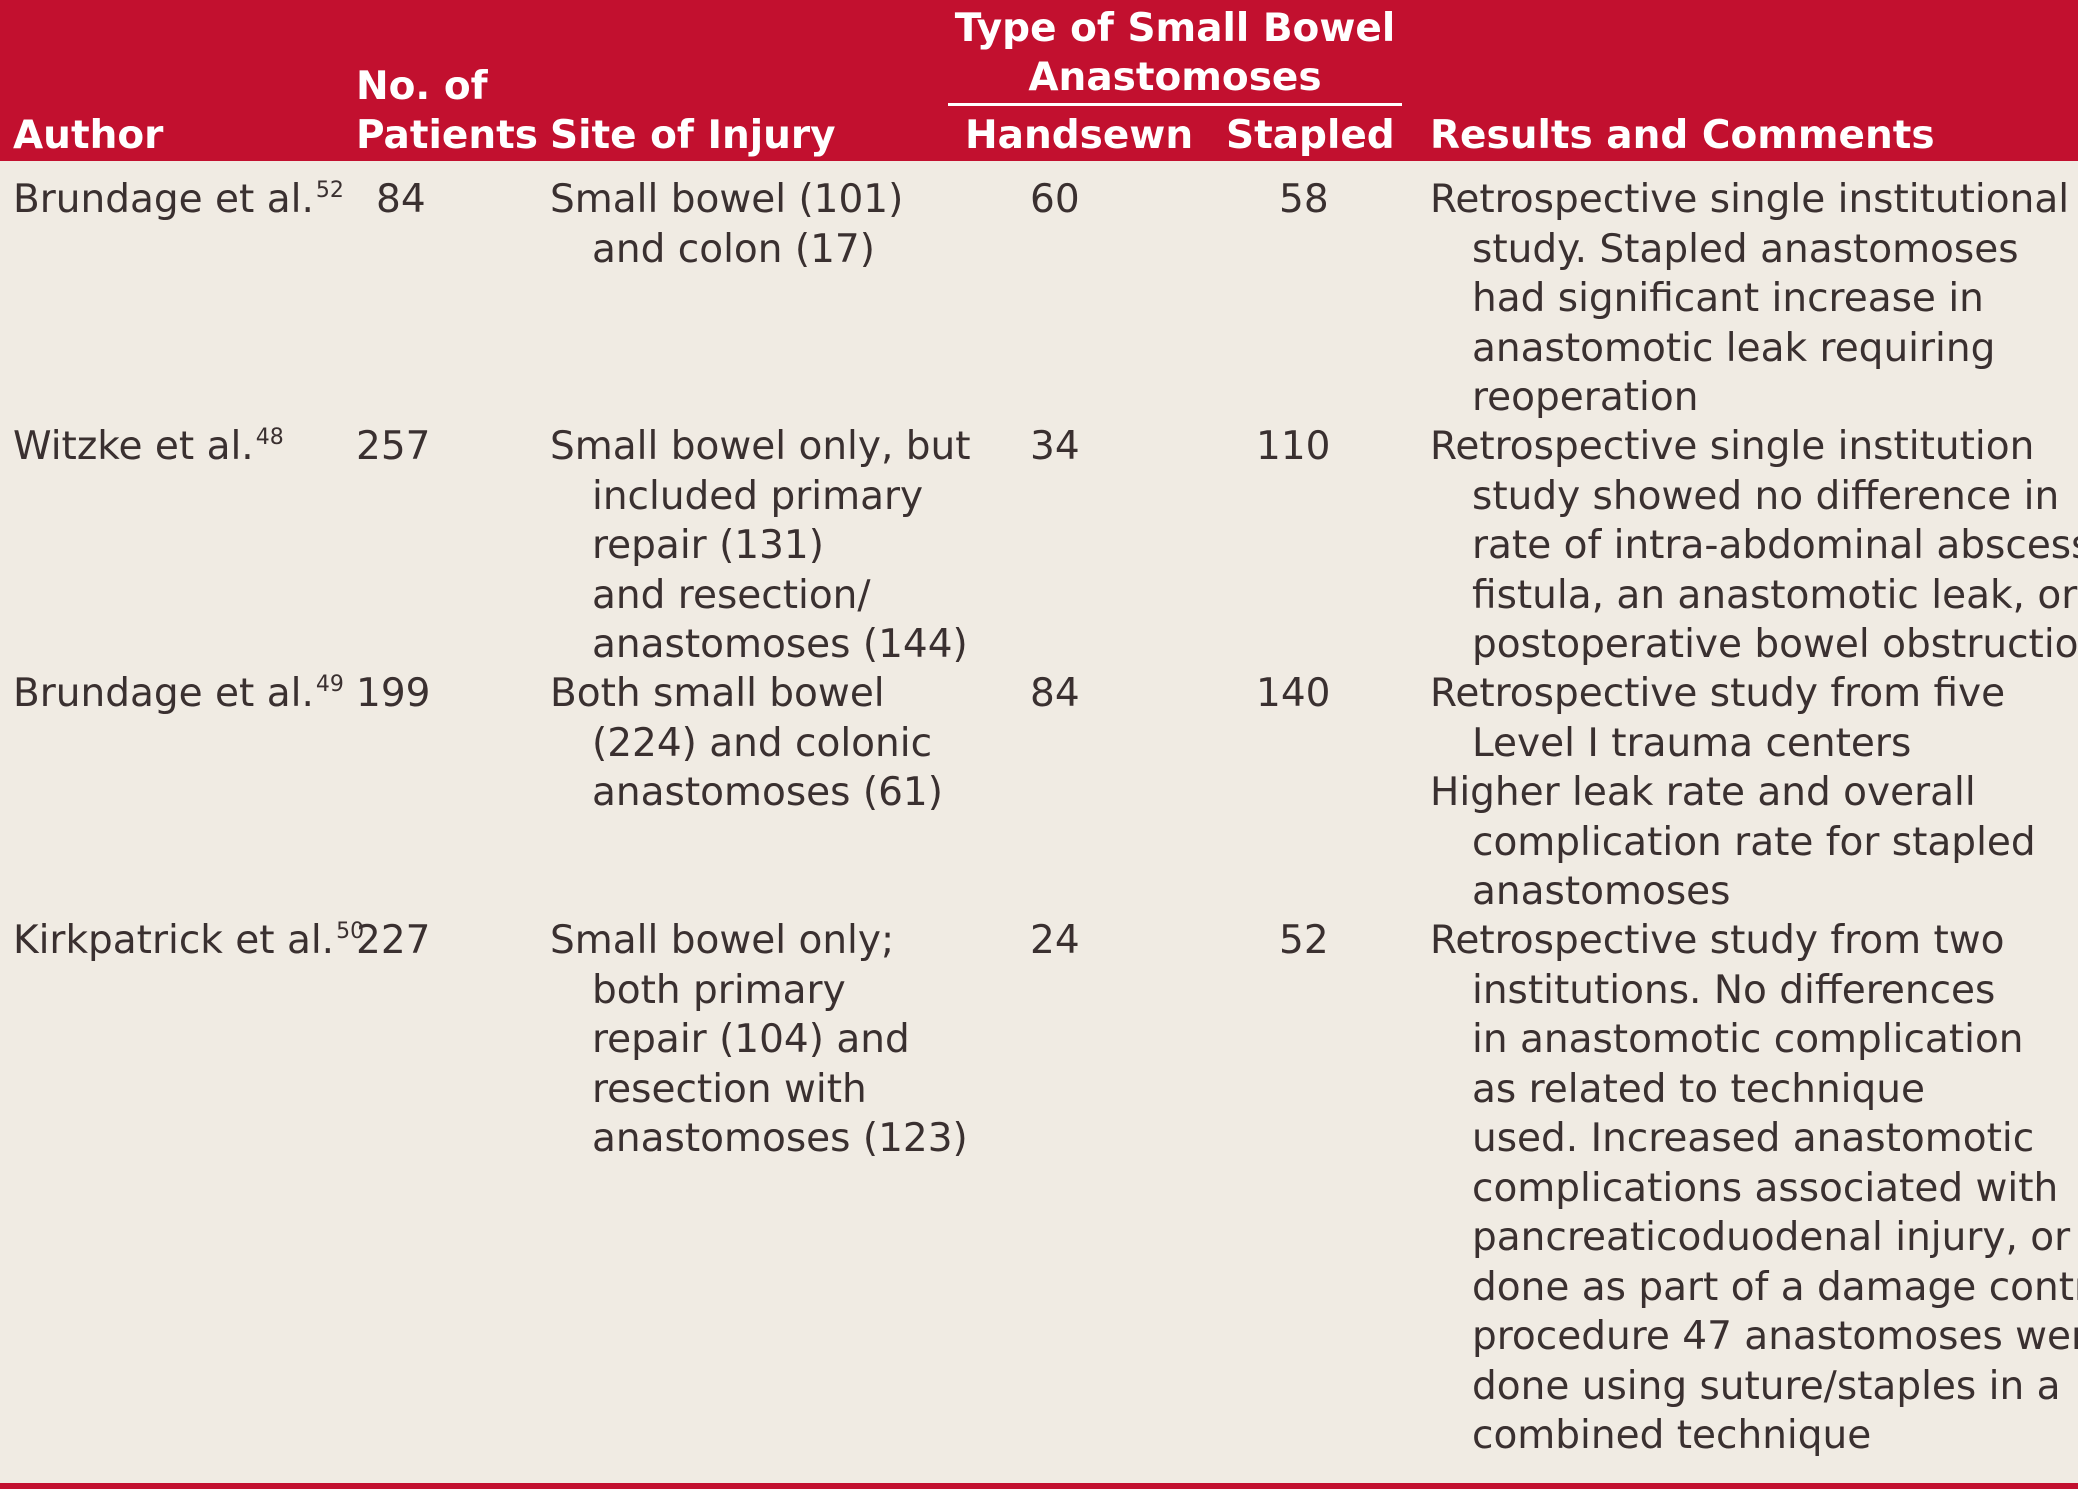 The height and width of the screenshot is (1489, 2078). Describe the element at coordinates (1175, 104) in the screenshot. I see `header-type-rule` at that location.